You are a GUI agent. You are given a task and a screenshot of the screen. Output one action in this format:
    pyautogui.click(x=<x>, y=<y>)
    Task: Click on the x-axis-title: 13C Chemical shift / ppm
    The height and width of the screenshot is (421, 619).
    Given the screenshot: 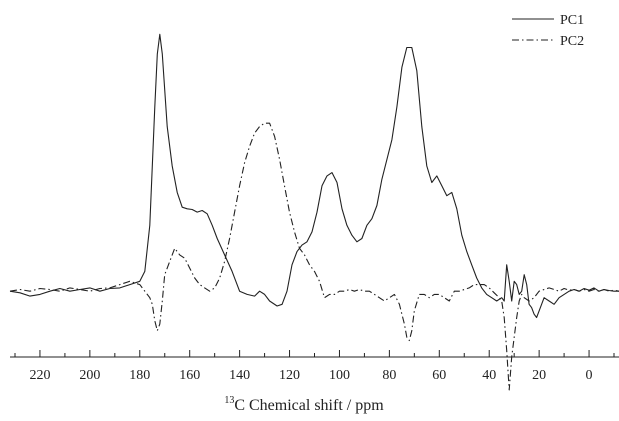 What is the action you would take?
    pyautogui.click(x=304, y=404)
    